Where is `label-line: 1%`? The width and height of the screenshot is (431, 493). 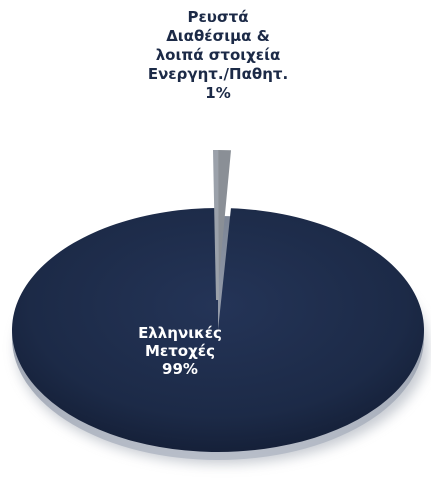 label-line: 1% is located at coordinates (217, 93).